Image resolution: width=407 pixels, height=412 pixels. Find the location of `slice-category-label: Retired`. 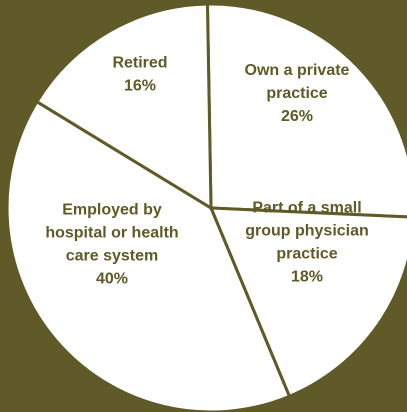

slice-category-label: Retired is located at coordinates (139, 63).